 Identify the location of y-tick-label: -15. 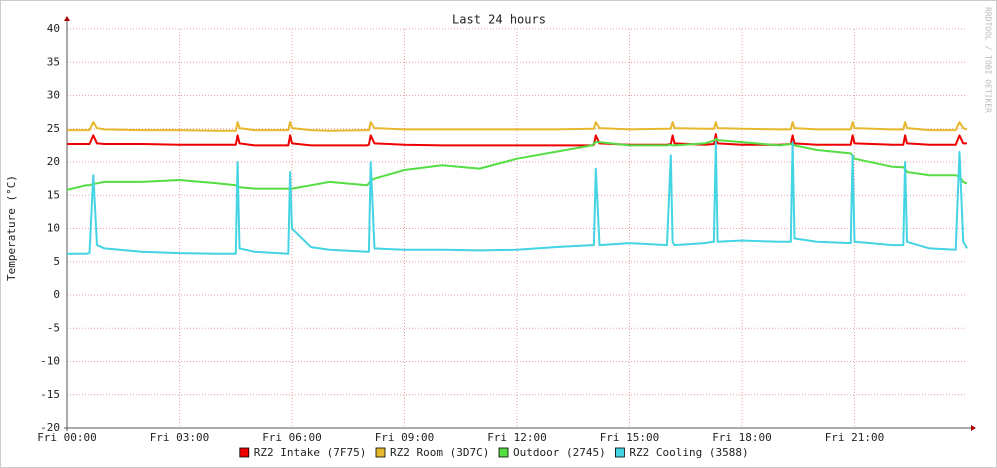
(50, 394).